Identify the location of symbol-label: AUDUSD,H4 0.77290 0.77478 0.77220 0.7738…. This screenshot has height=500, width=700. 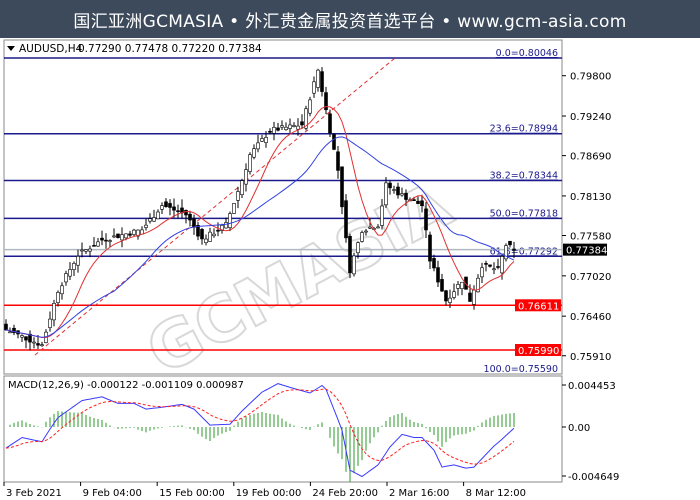
(134, 49).